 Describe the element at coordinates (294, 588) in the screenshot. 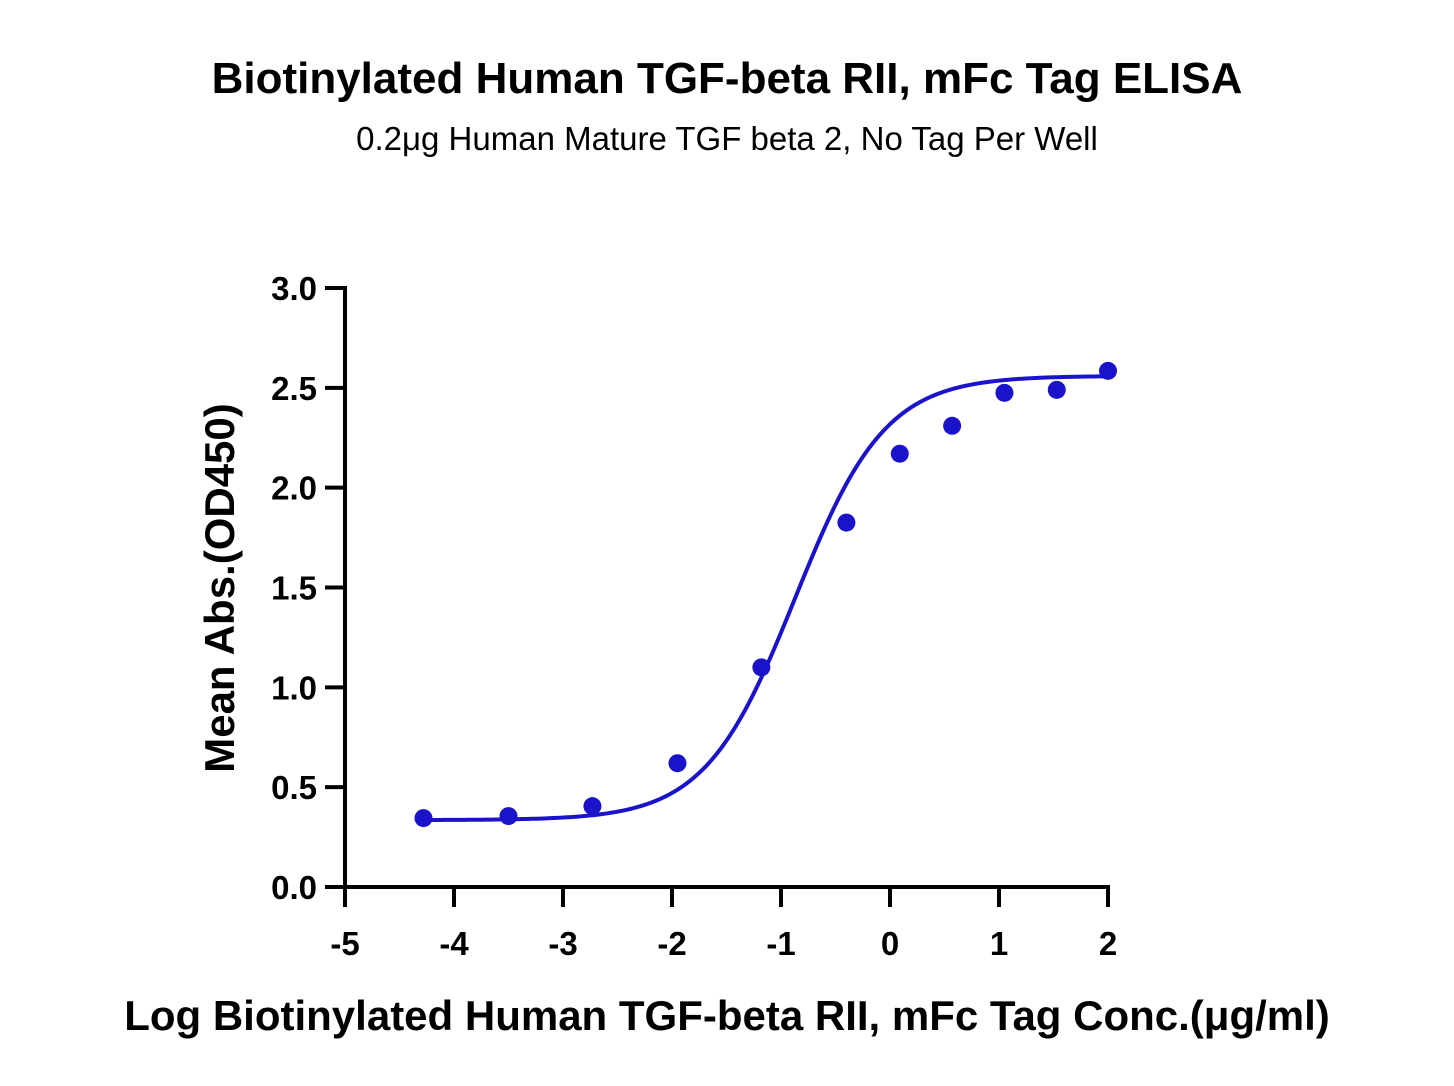

I see `y-tick-label: 1.5` at that location.